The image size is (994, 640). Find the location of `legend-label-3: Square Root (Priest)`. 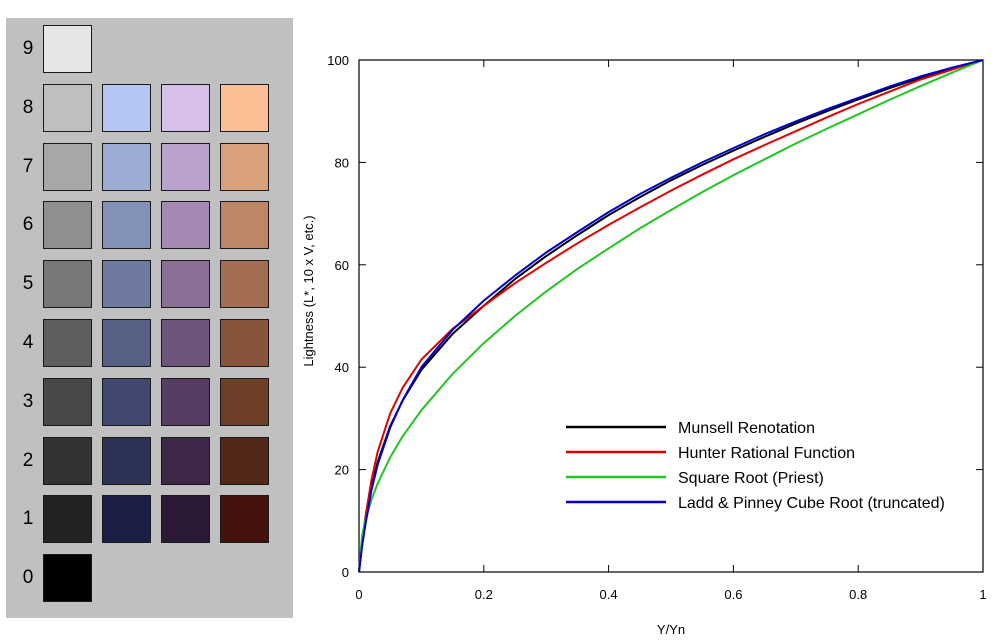

legend-label-3: Square Root (Priest) is located at coordinates (751, 478).